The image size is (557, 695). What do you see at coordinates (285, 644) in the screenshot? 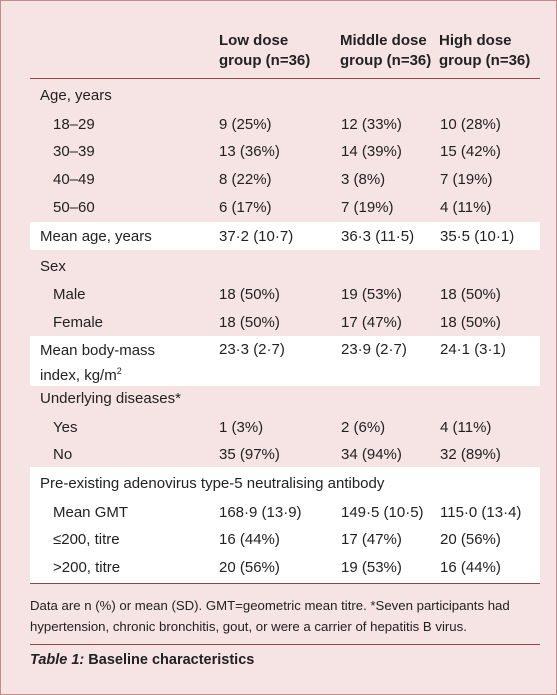
I see `caption-rule` at bounding box center [285, 644].